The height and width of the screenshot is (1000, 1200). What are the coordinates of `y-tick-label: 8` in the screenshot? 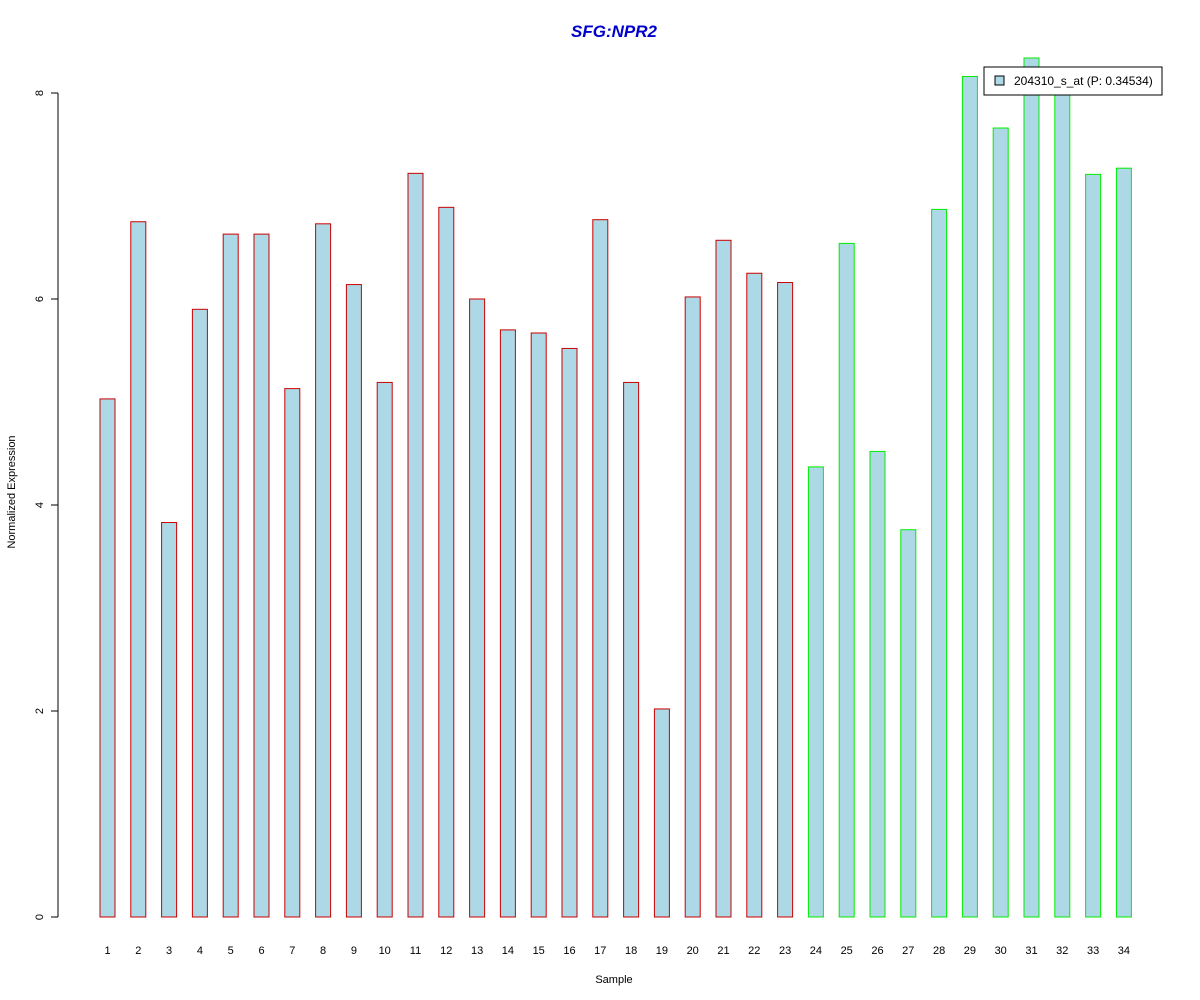 It's located at (40, 93).